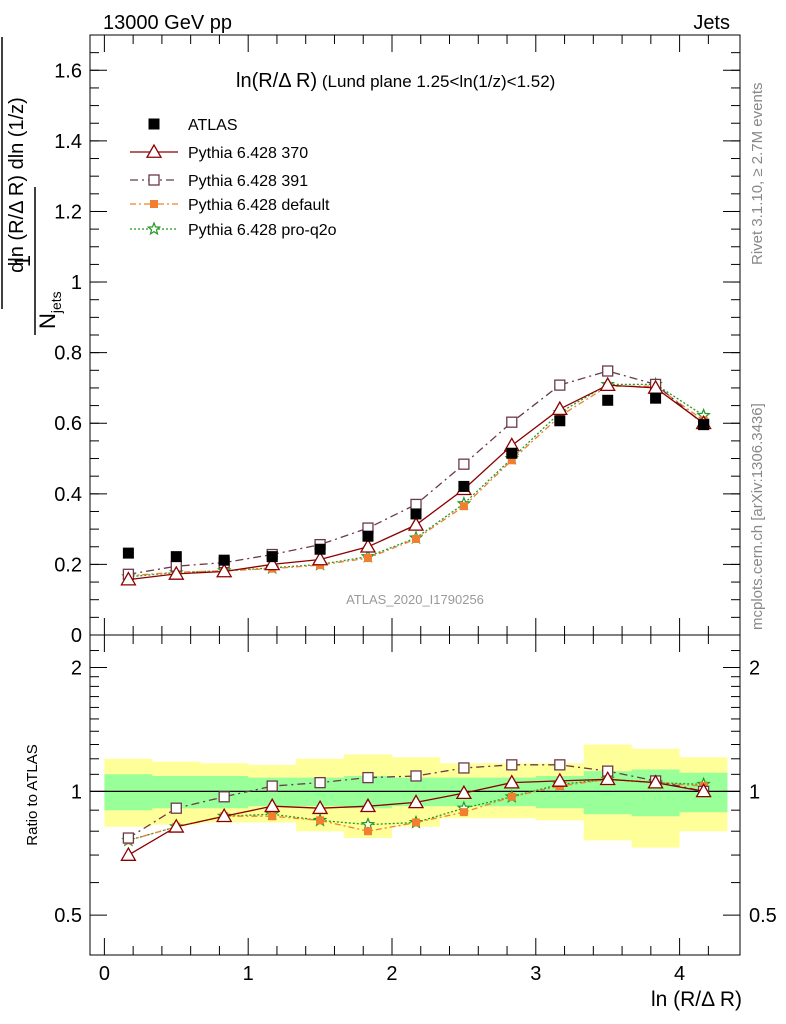 This screenshot has height=1024, width=786. What do you see at coordinates (763, 916) in the screenshot?
I see `ratio-ytick-label-right-0: 0.5` at bounding box center [763, 916].